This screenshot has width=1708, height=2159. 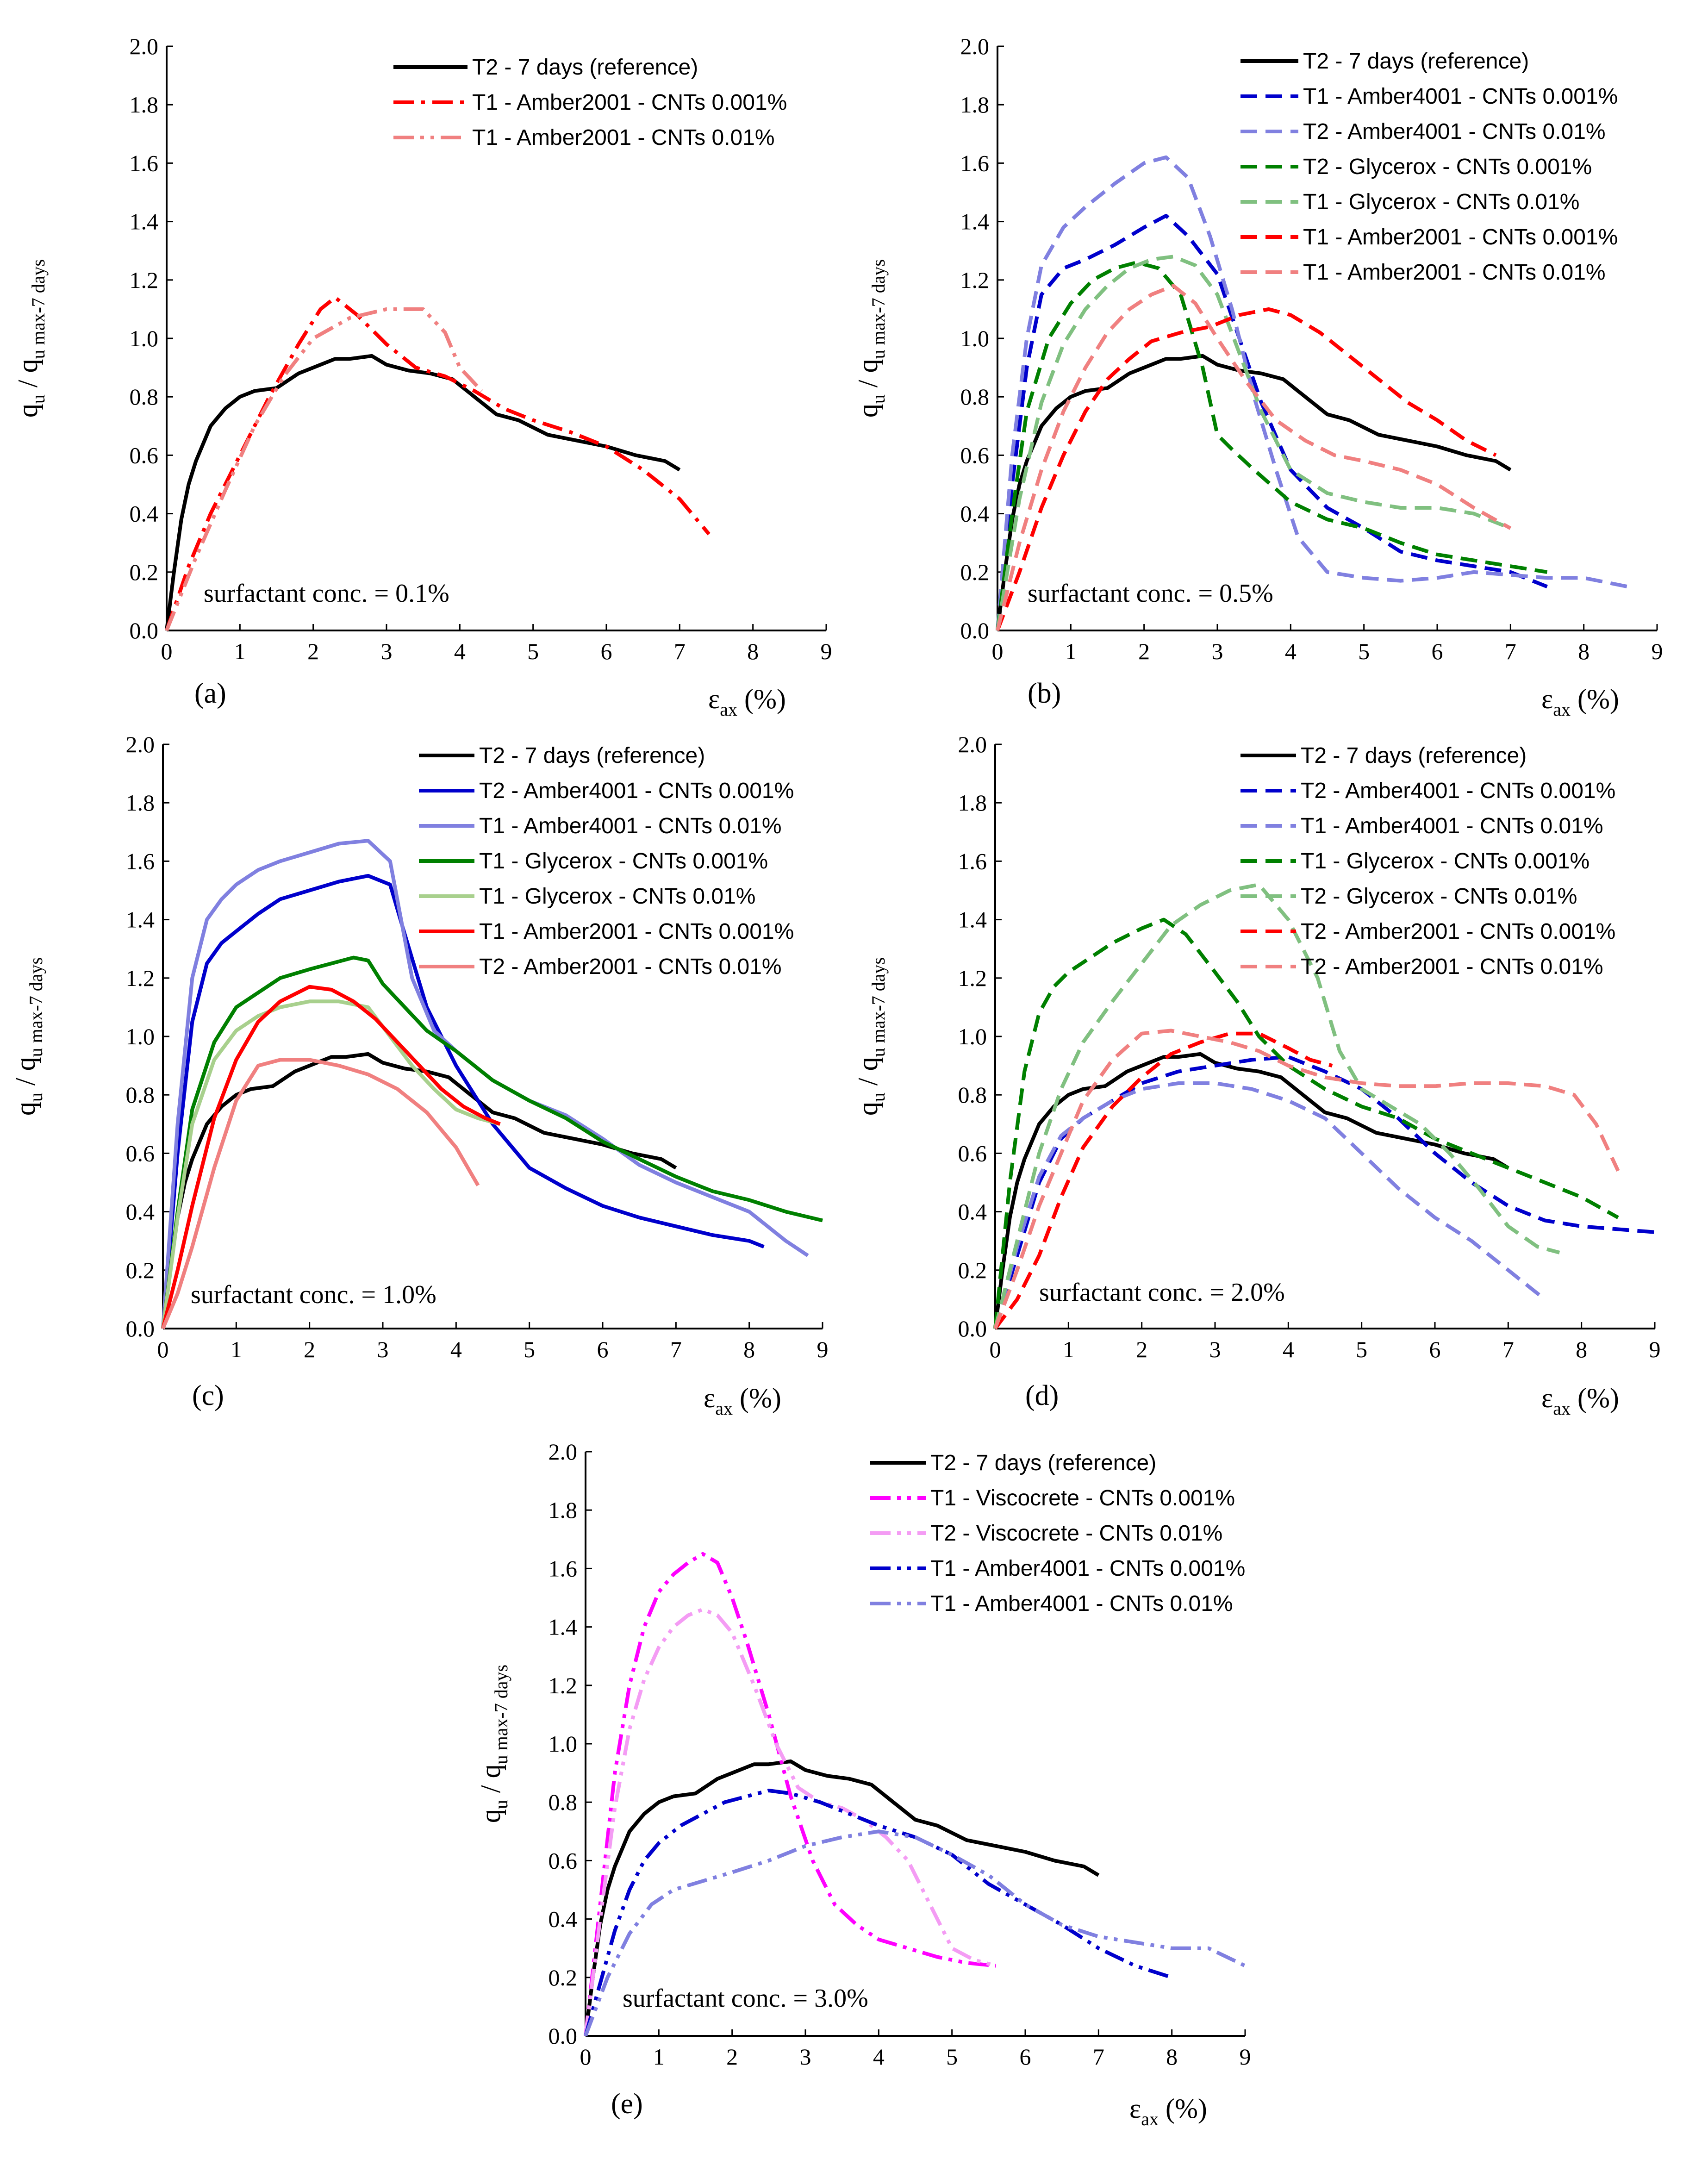 I want to click on x-axis-label: εax (%), so click(x=1168, y=2111).